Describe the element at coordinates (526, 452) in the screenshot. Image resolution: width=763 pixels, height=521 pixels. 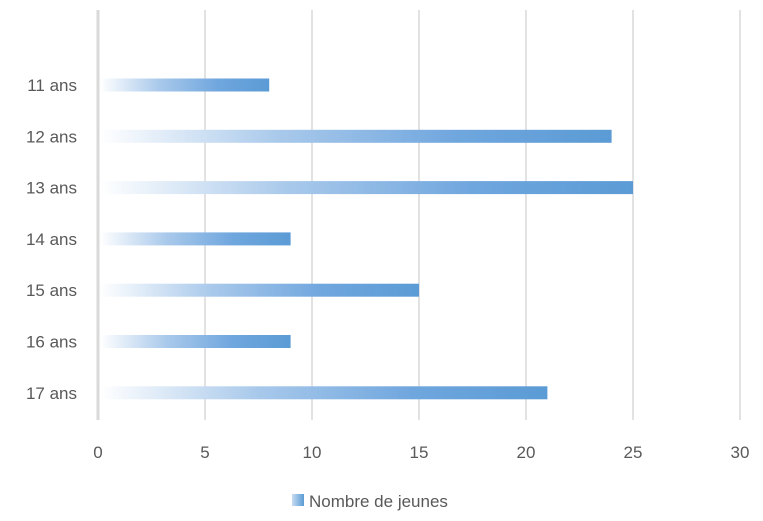
I see `x-tick-label: 20` at that location.